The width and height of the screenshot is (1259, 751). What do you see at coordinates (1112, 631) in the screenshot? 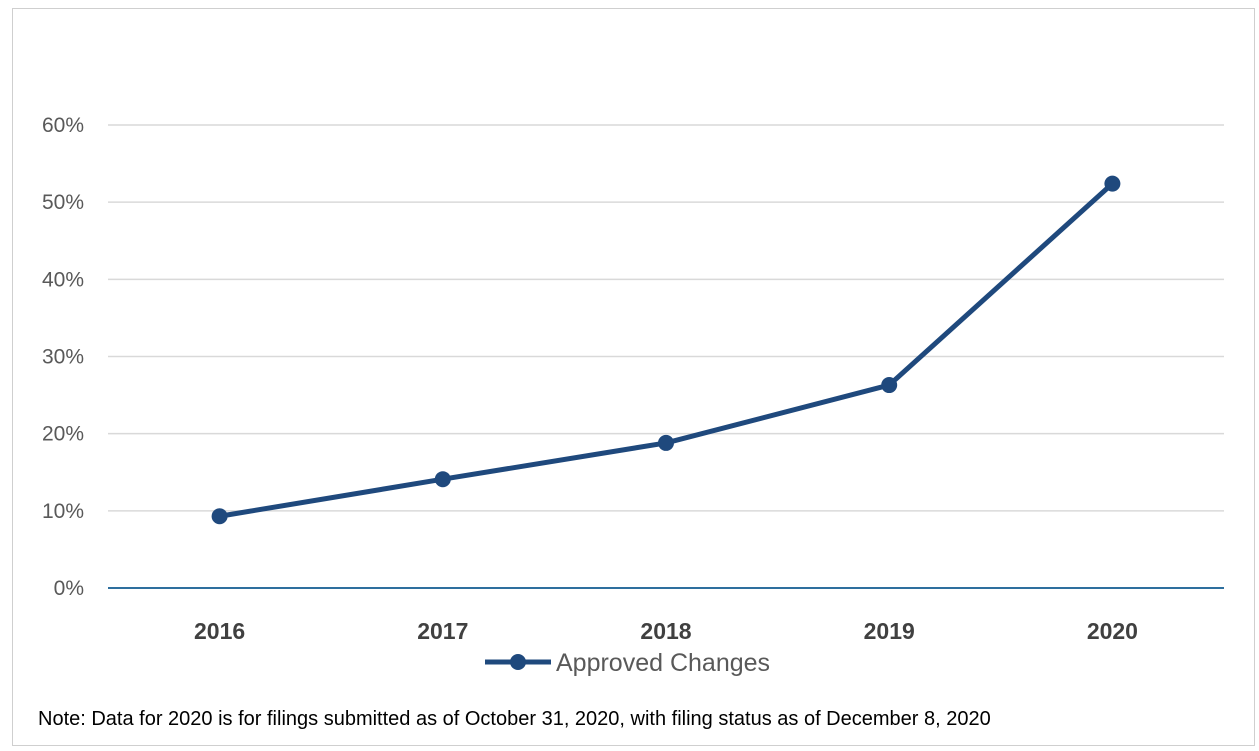
I see `x-tick-label: 2020` at bounding box center [1112, 631].